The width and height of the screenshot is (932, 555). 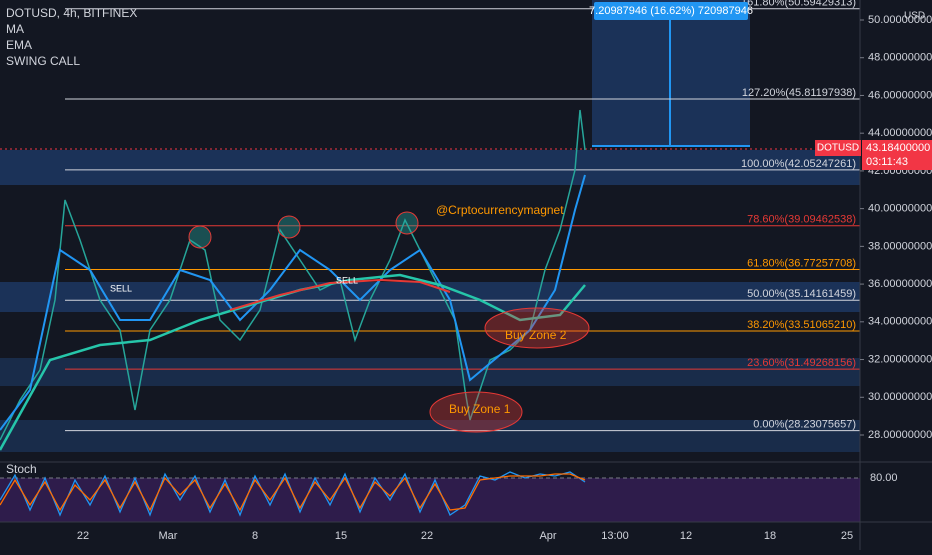 I want to click on fib-label: 161.80%(50.59429313), so click(x=798, y=4).